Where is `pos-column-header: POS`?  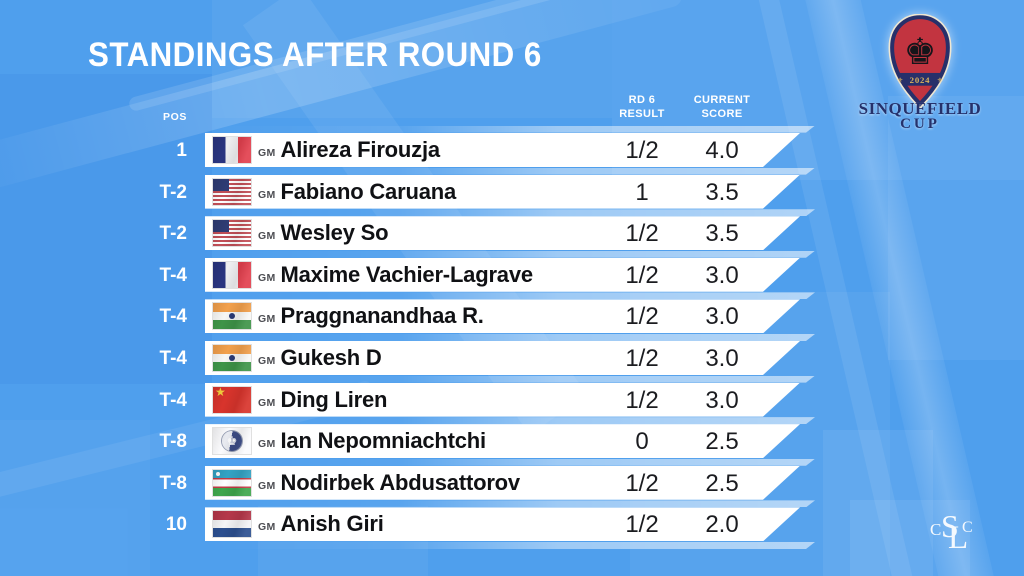 pos-column-header: POS is located at coordinates (175, 117).